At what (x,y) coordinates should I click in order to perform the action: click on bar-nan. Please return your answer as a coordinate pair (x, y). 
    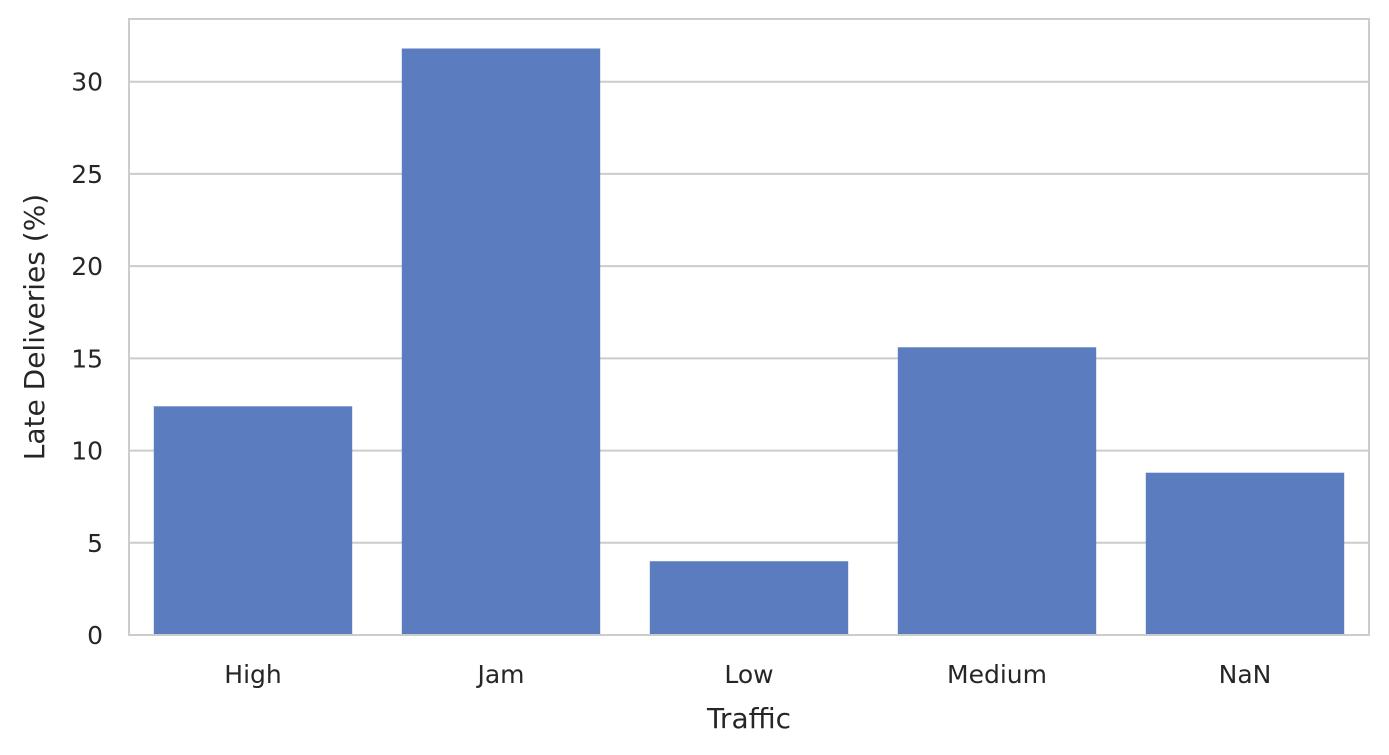
    Looking at the image, I should click on (1245, 553).